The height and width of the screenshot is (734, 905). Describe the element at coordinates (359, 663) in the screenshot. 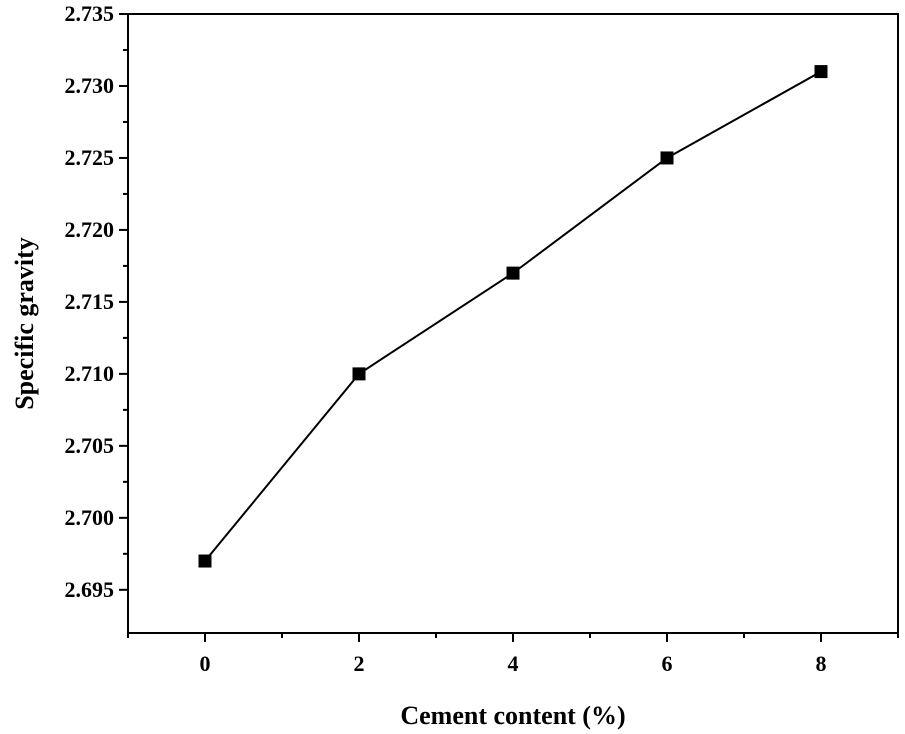

I see `x-tick-label: 2` at that location.